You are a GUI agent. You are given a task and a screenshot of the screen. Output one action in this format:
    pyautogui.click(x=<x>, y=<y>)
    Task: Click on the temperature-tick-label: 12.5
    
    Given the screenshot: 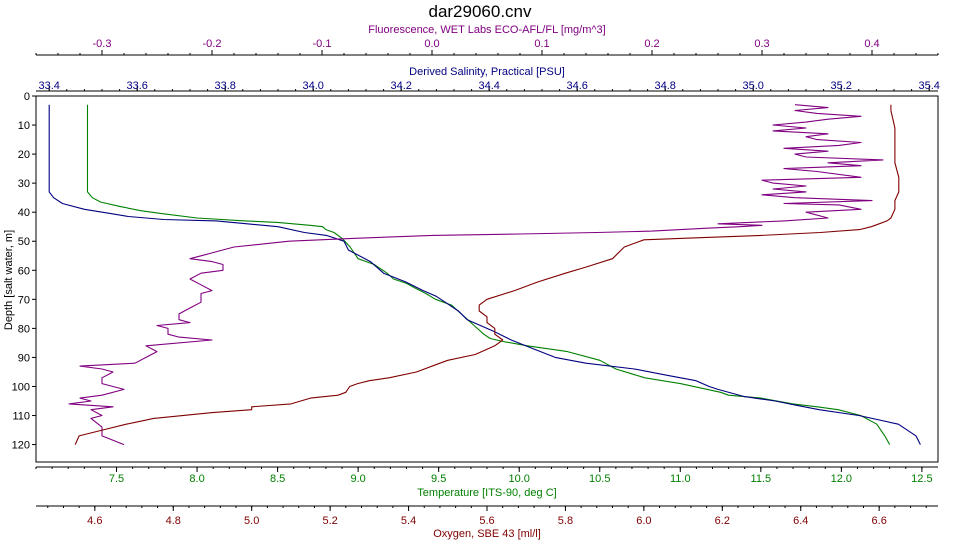 What is the action you would take?
    pyautogui.click(x=921, y=479)
    